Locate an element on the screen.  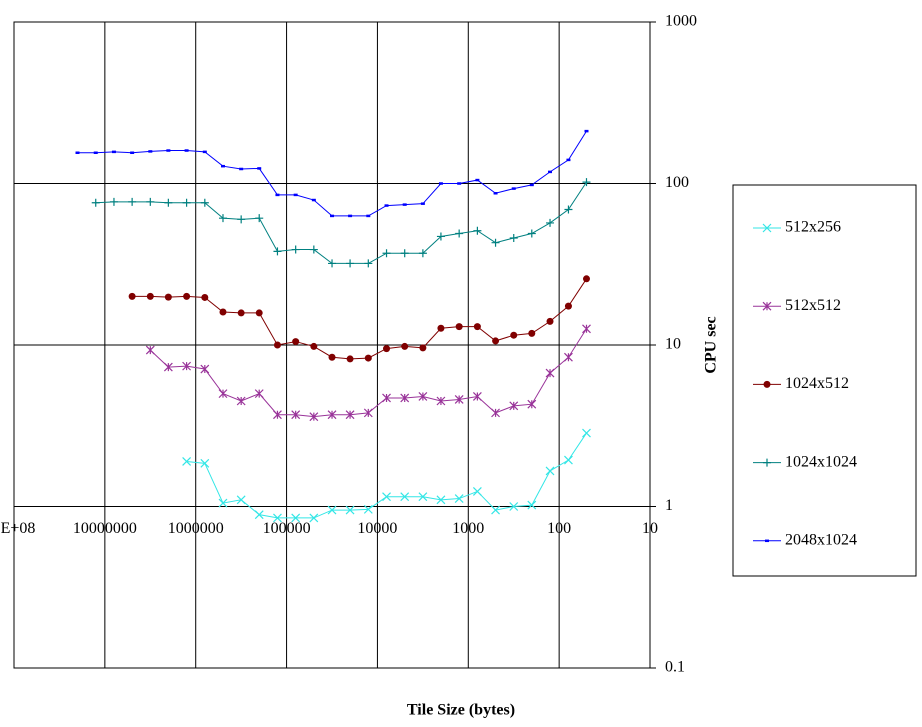
x-tick-label: 1E+08 is located at coordinates (17, 528).